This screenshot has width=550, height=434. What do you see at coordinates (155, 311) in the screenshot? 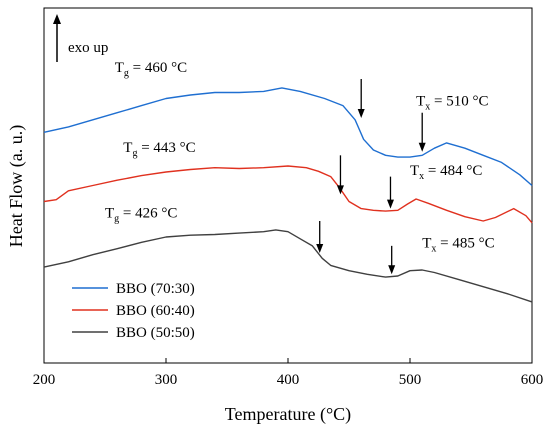
I see `legend-label-bbo-60-40: BBO (60:40)` at bounding box center [155, 311].